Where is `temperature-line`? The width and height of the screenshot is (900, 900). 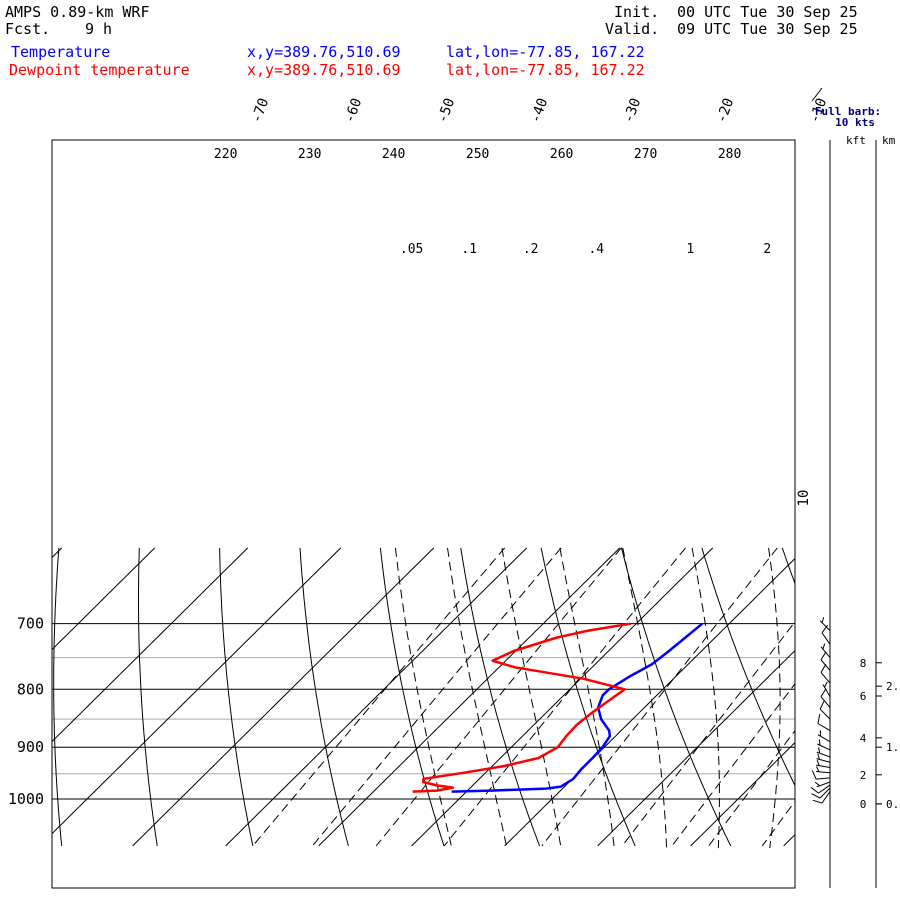 temperature-line is located at coordinates (577, 707).